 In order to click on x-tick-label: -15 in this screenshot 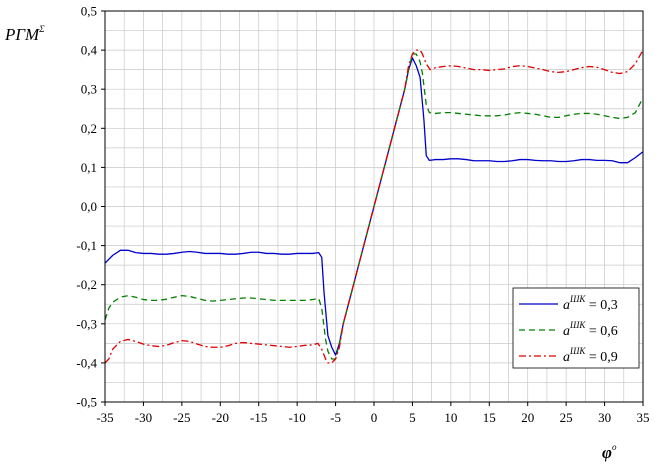, I will do `click(258, 417)`.